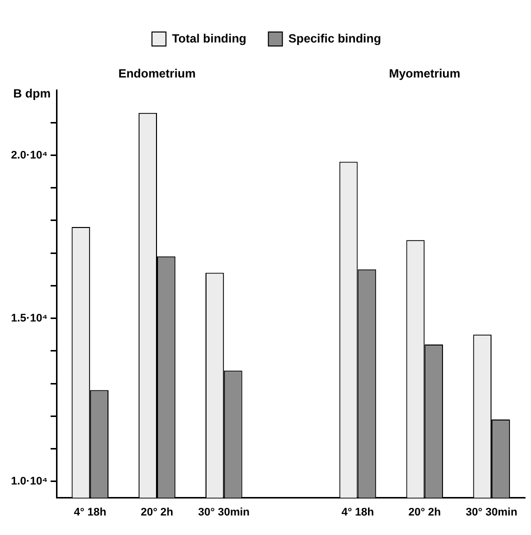 This screenshot has height=535, width=531. What do you see at coordinates (29, 155) in the screenshot?
I see `y-tick-label: 2.0·10⁴` at bounding box center [29, 155].